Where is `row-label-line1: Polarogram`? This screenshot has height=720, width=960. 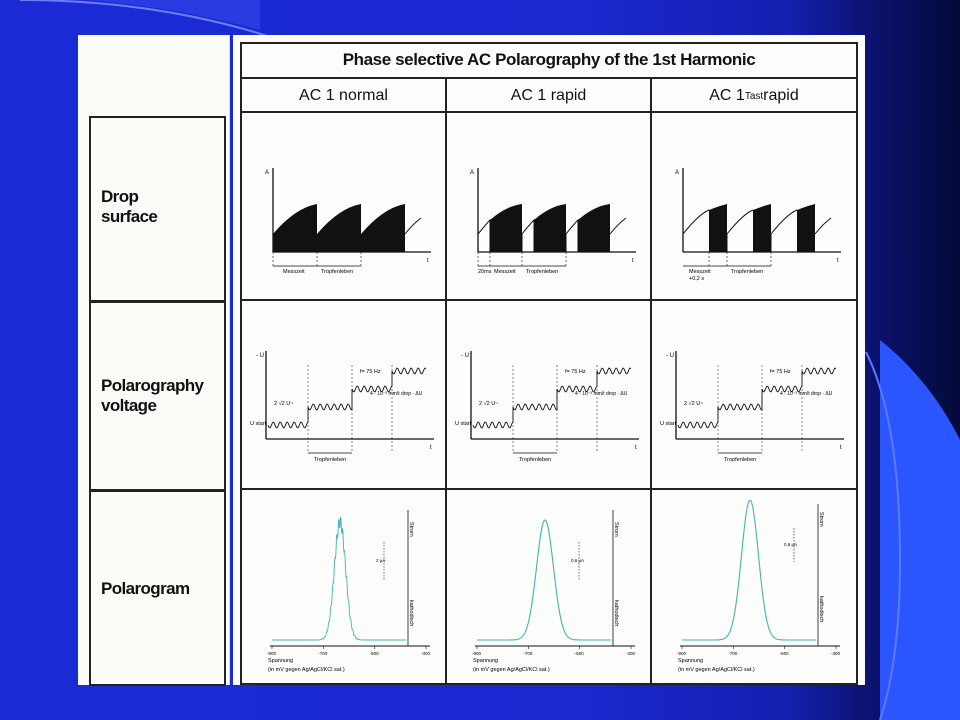 row-label-line1: Polarogram is located at coordinates (145, 588).